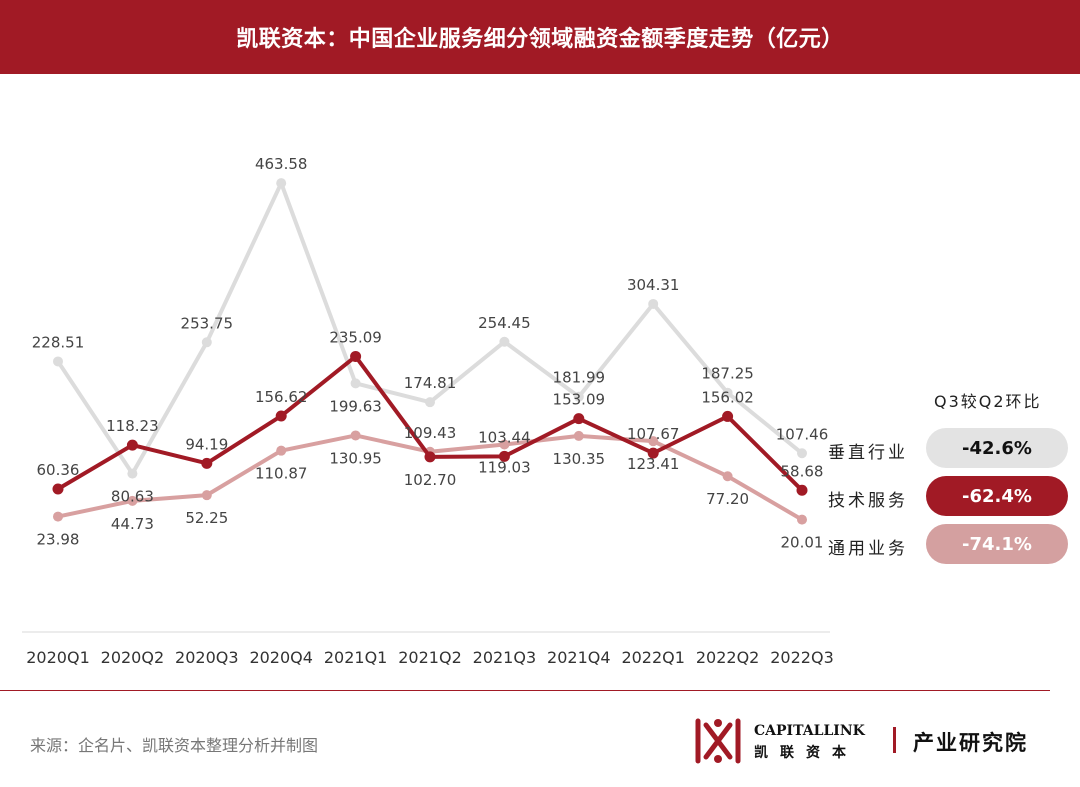 This screenshot has height=787, width=1080. Describe the element at coordinates (997, 496) in the screenshot. I see `change-badge: -62.4%` at that location.